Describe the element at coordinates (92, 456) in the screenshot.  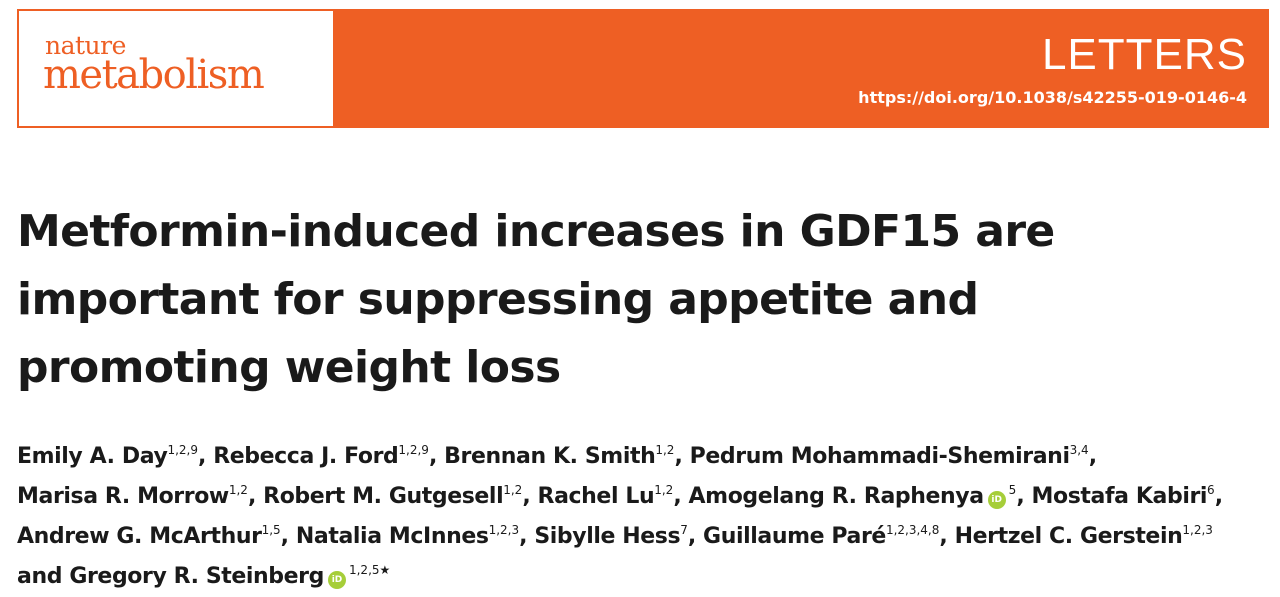
I see `author-name: Emily A. Day` at that location.